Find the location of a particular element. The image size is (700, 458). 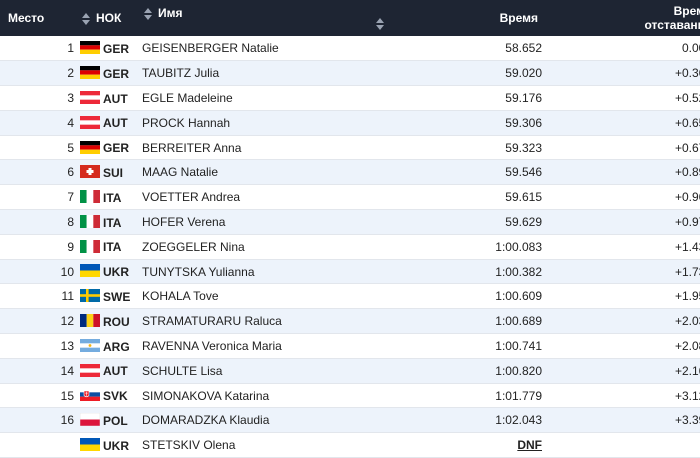

table-row: 11 SWE KOHALA Tove 1:00.609 +1.957 is located at coordinates (350, 296).